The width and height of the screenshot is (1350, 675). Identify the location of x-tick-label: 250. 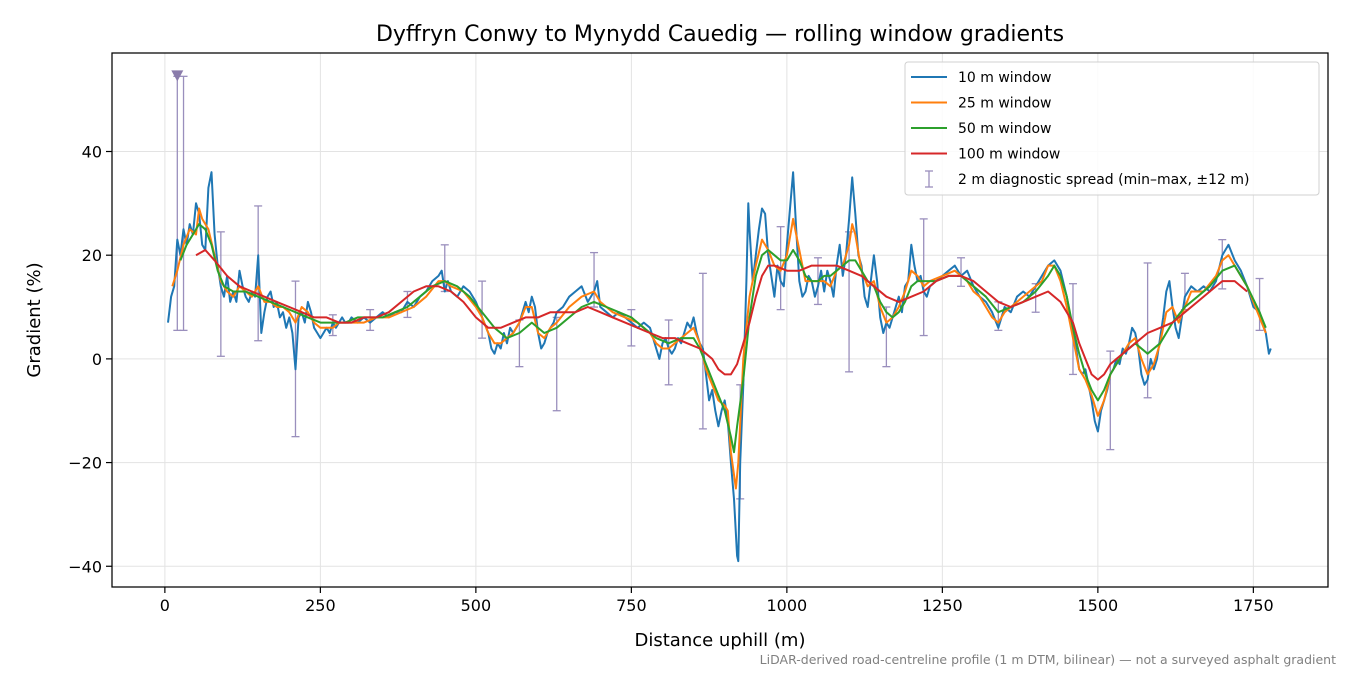
(320, 605).